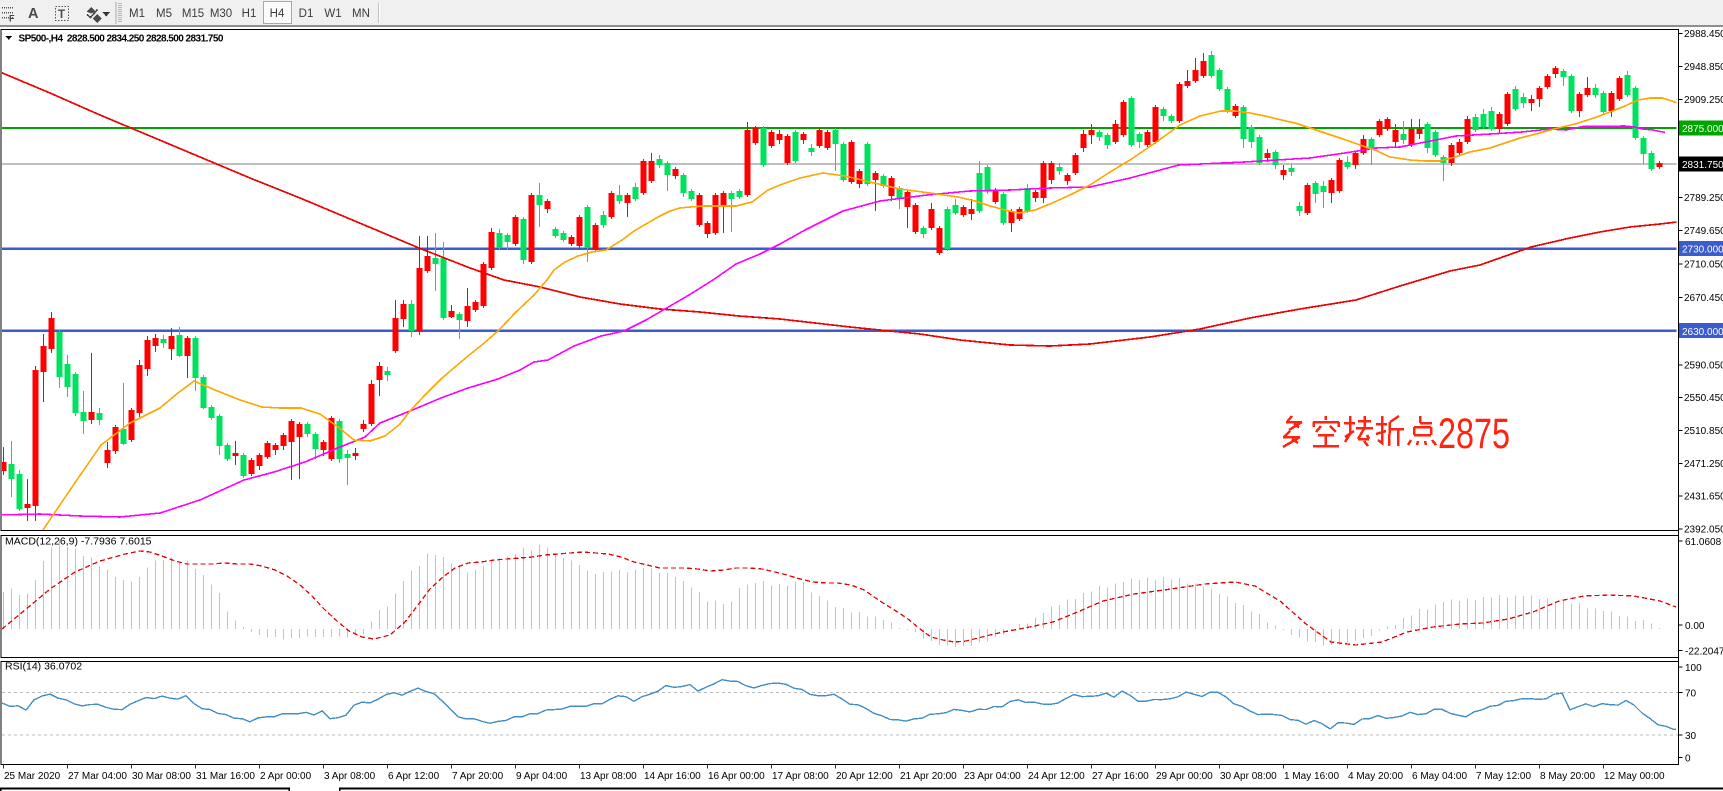  I want to click on svg-text: M5, so click(164, 14).